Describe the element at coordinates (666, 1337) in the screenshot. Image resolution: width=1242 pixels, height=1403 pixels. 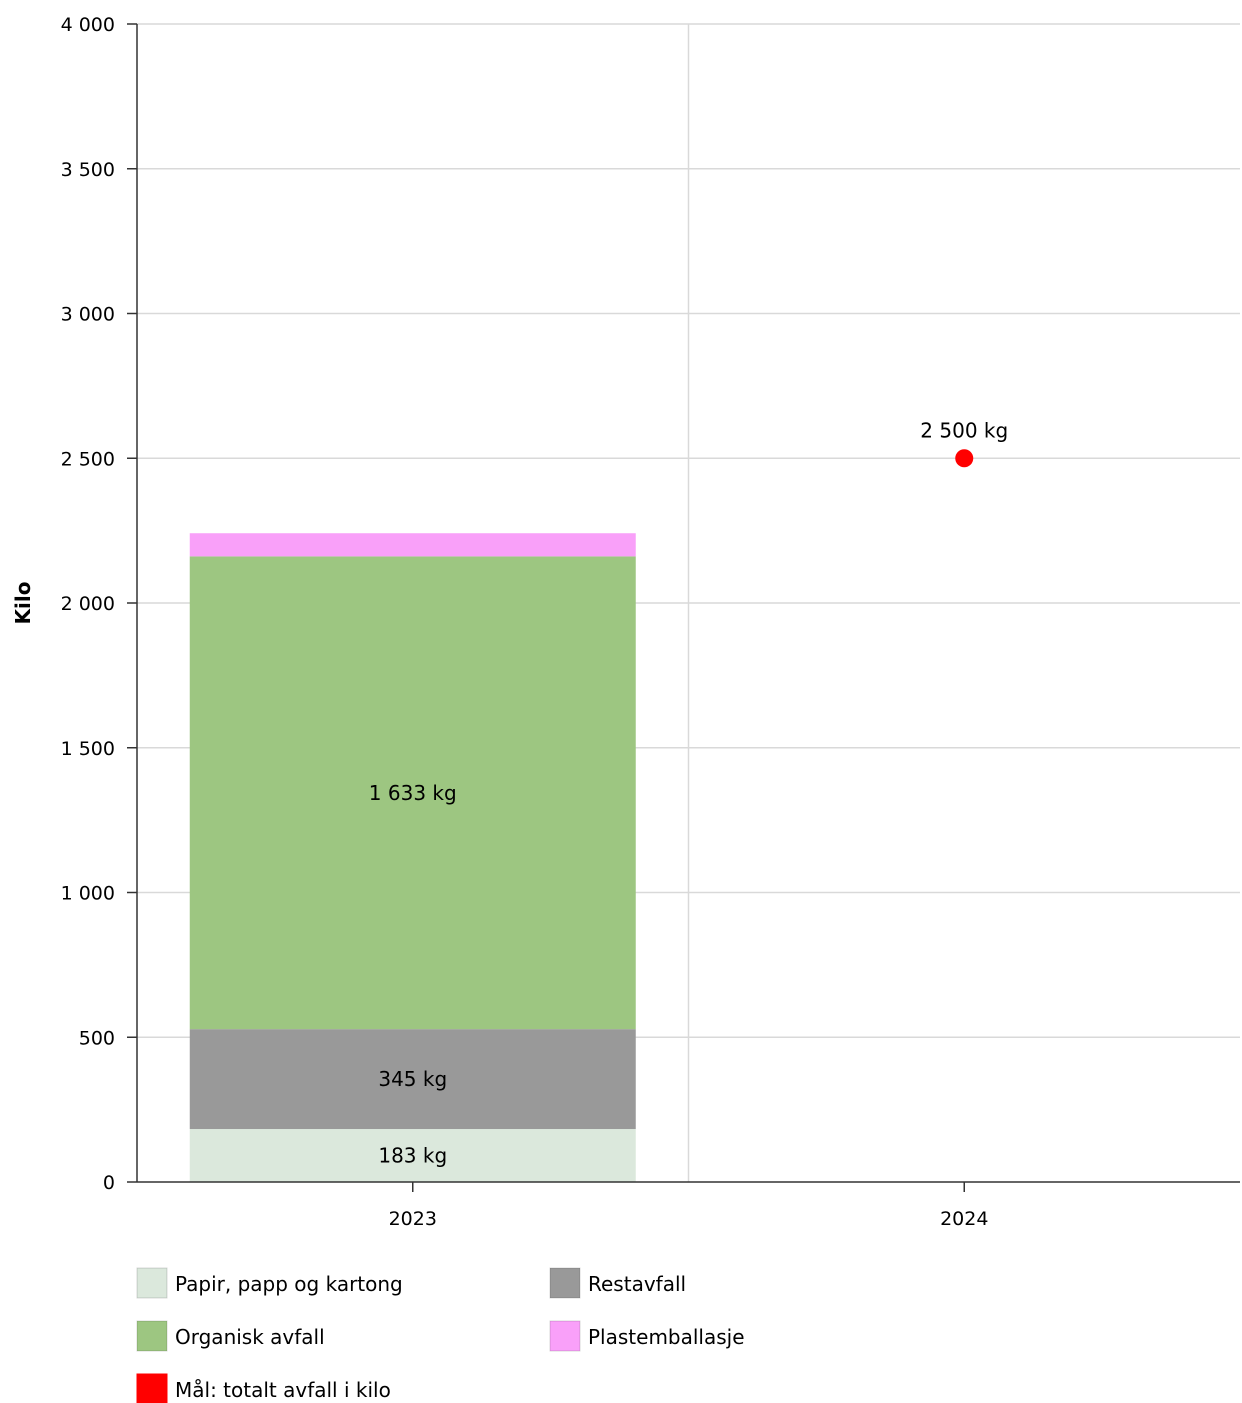
I see `legend-label: Plastemballasje` at that location.